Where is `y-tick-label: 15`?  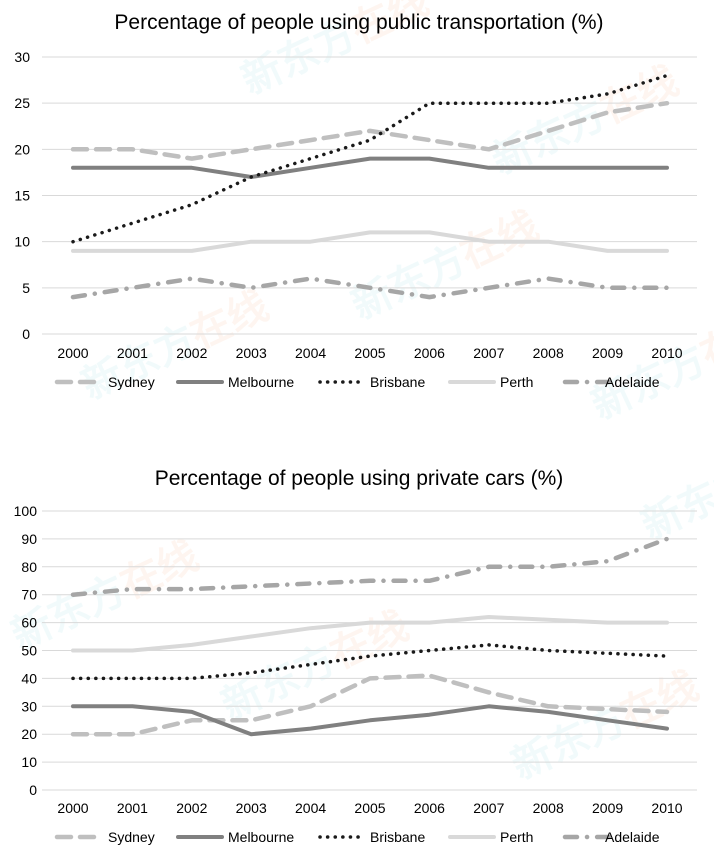
y-tick-label: 15 is located at coordinates (22, 196).